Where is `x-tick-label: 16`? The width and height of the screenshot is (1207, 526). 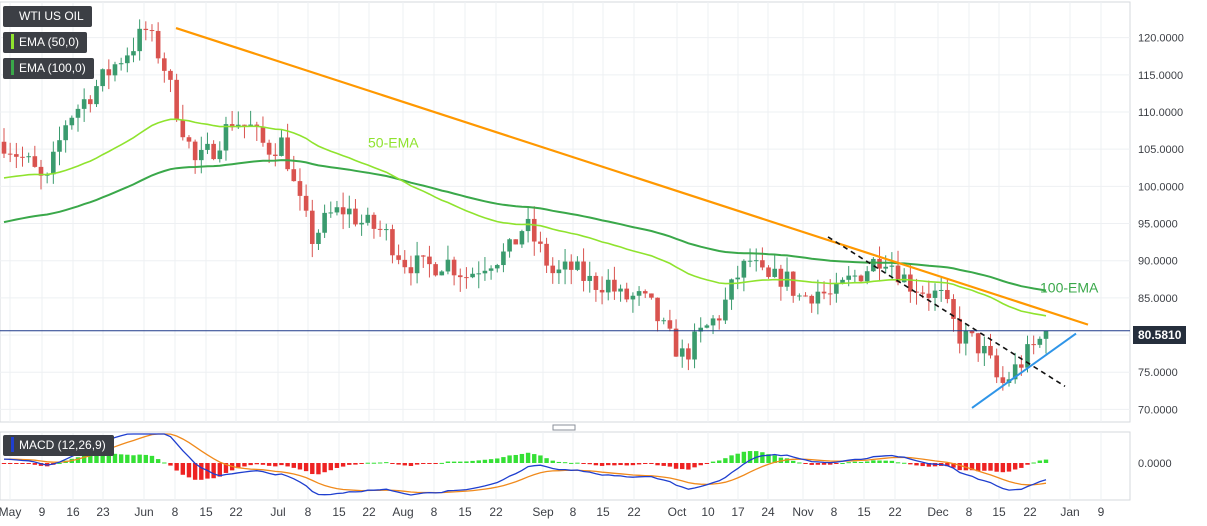
x-tick-label: 16 is located at coordinates (73, 512).